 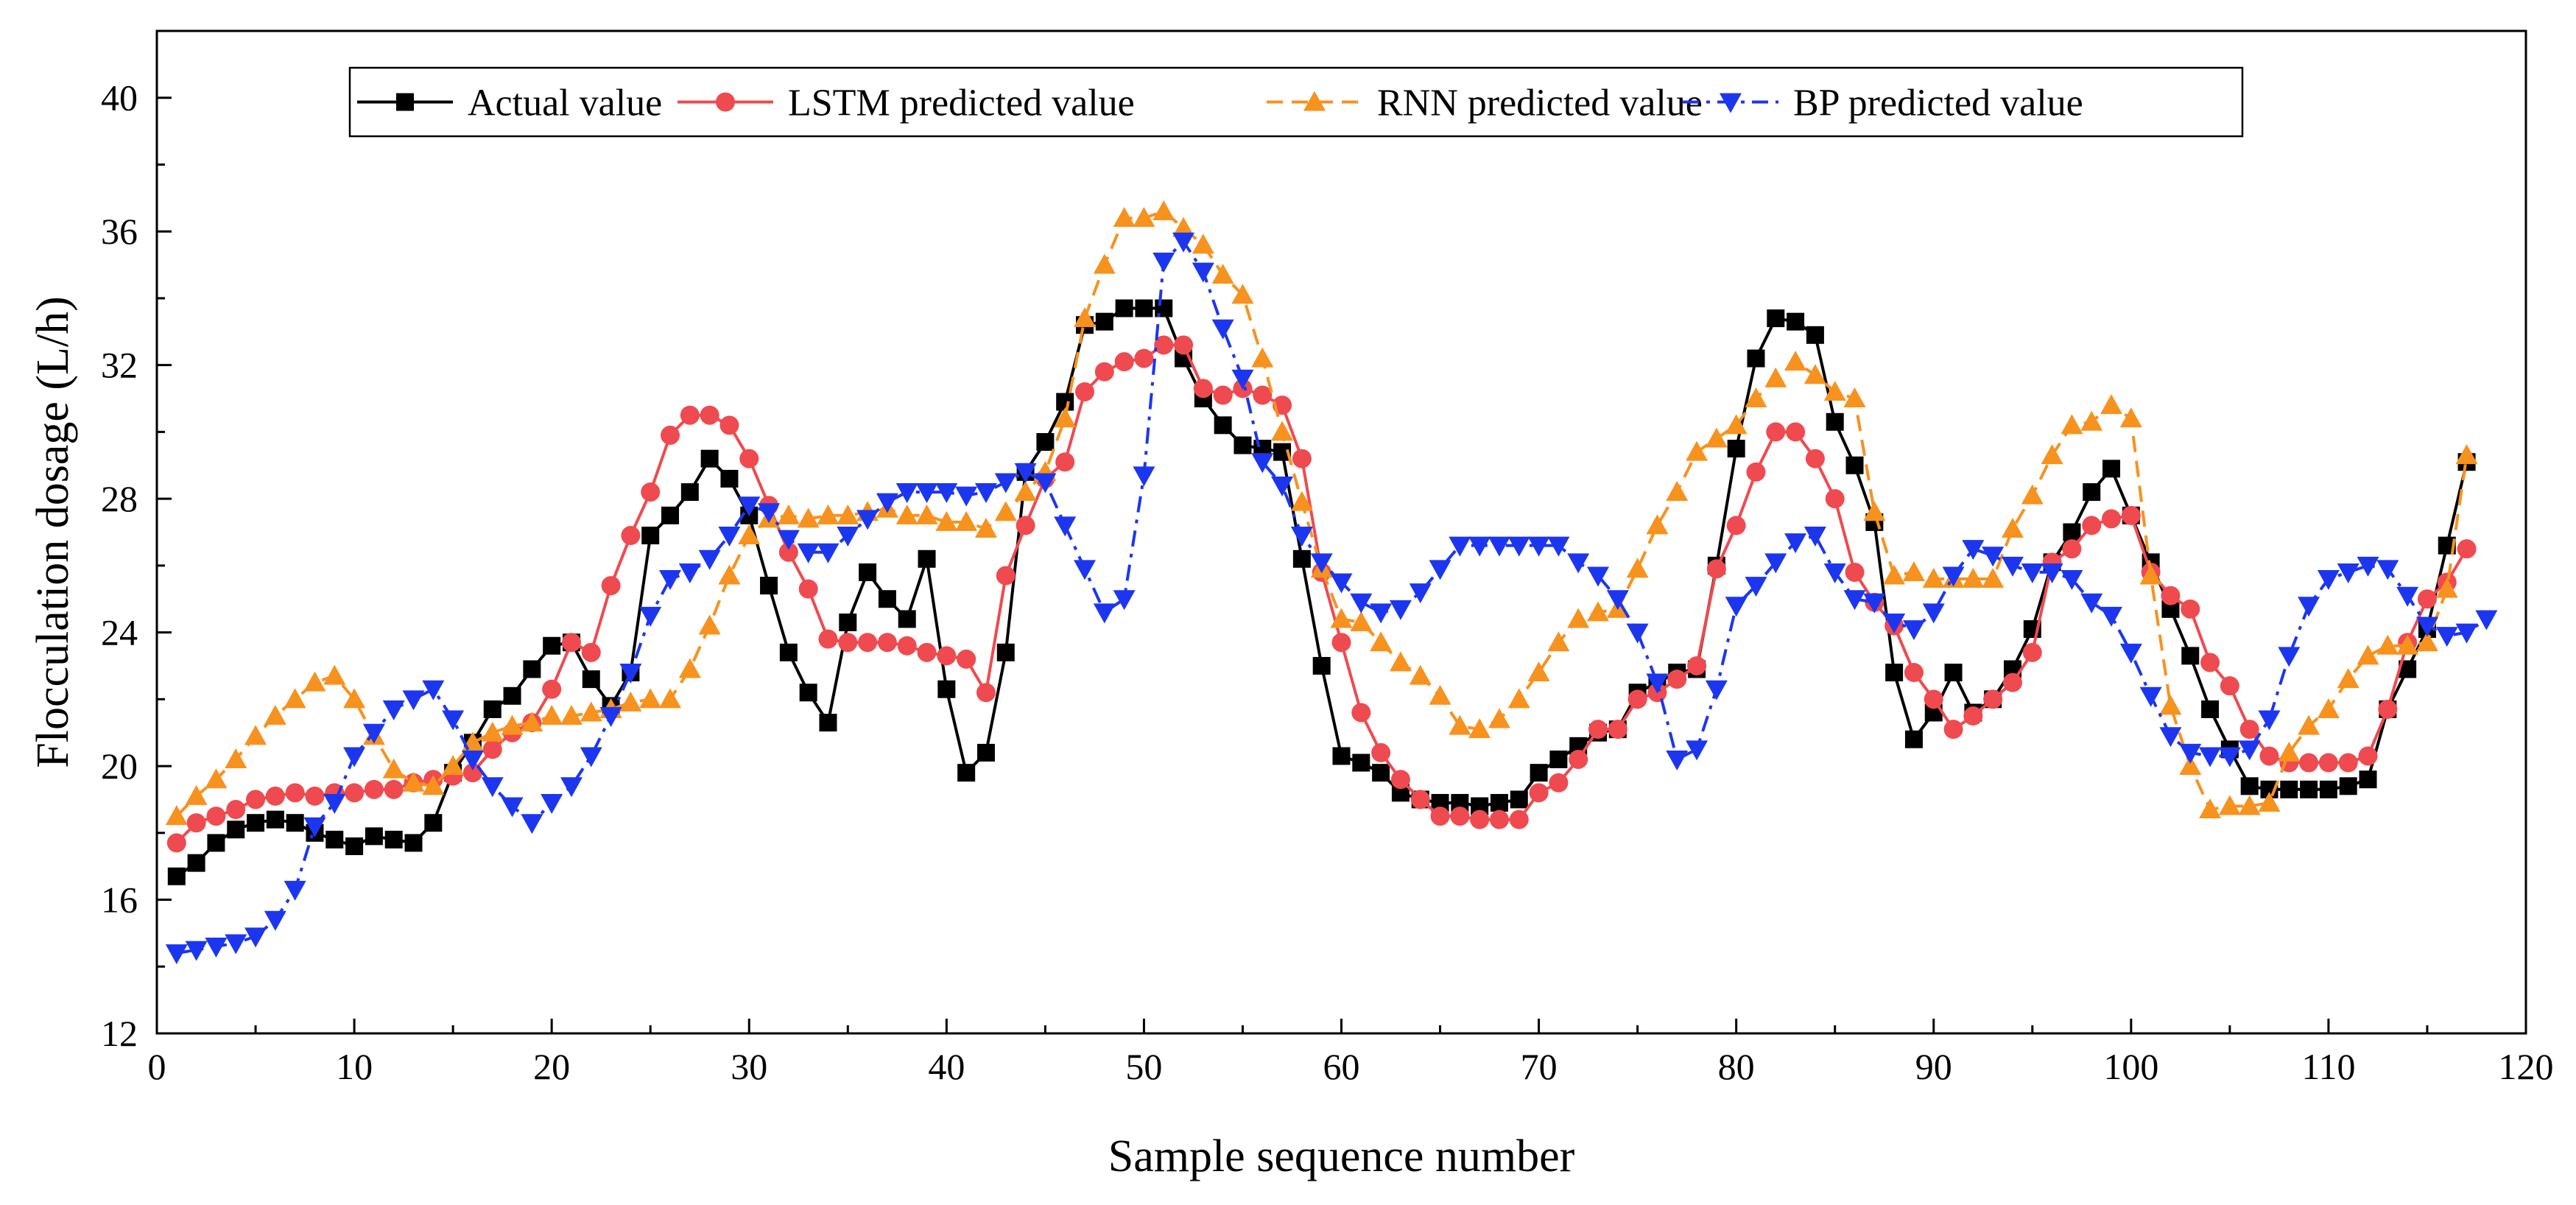 What do you see at coordinates (157, 1066) in the screenshot?
I see `x-tick-label: 0` at bounding box center [157, 1066].